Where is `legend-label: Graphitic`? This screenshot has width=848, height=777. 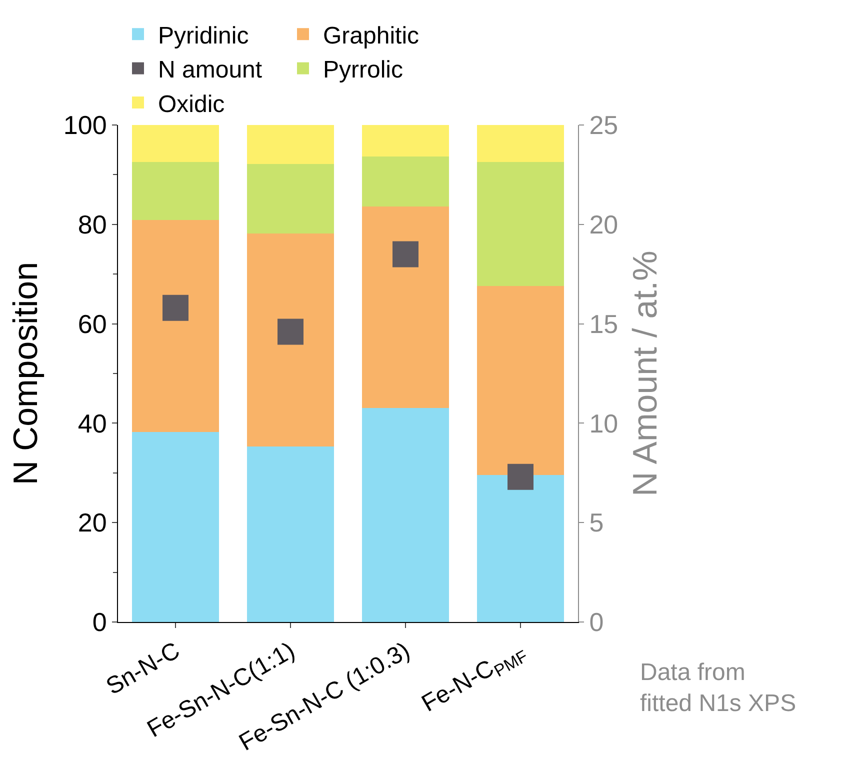 legend-label: Graphitic is located at coordinates (371, 36).